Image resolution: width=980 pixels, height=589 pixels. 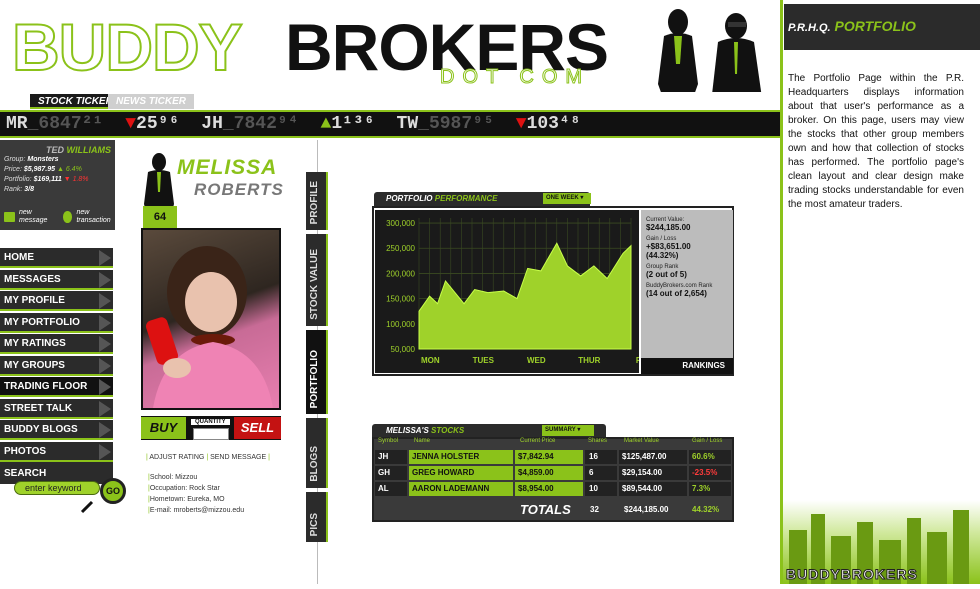 I want to click on sidebar-title: P.R.H.Q. PORTFOLIO, so click(x=852, y=26).